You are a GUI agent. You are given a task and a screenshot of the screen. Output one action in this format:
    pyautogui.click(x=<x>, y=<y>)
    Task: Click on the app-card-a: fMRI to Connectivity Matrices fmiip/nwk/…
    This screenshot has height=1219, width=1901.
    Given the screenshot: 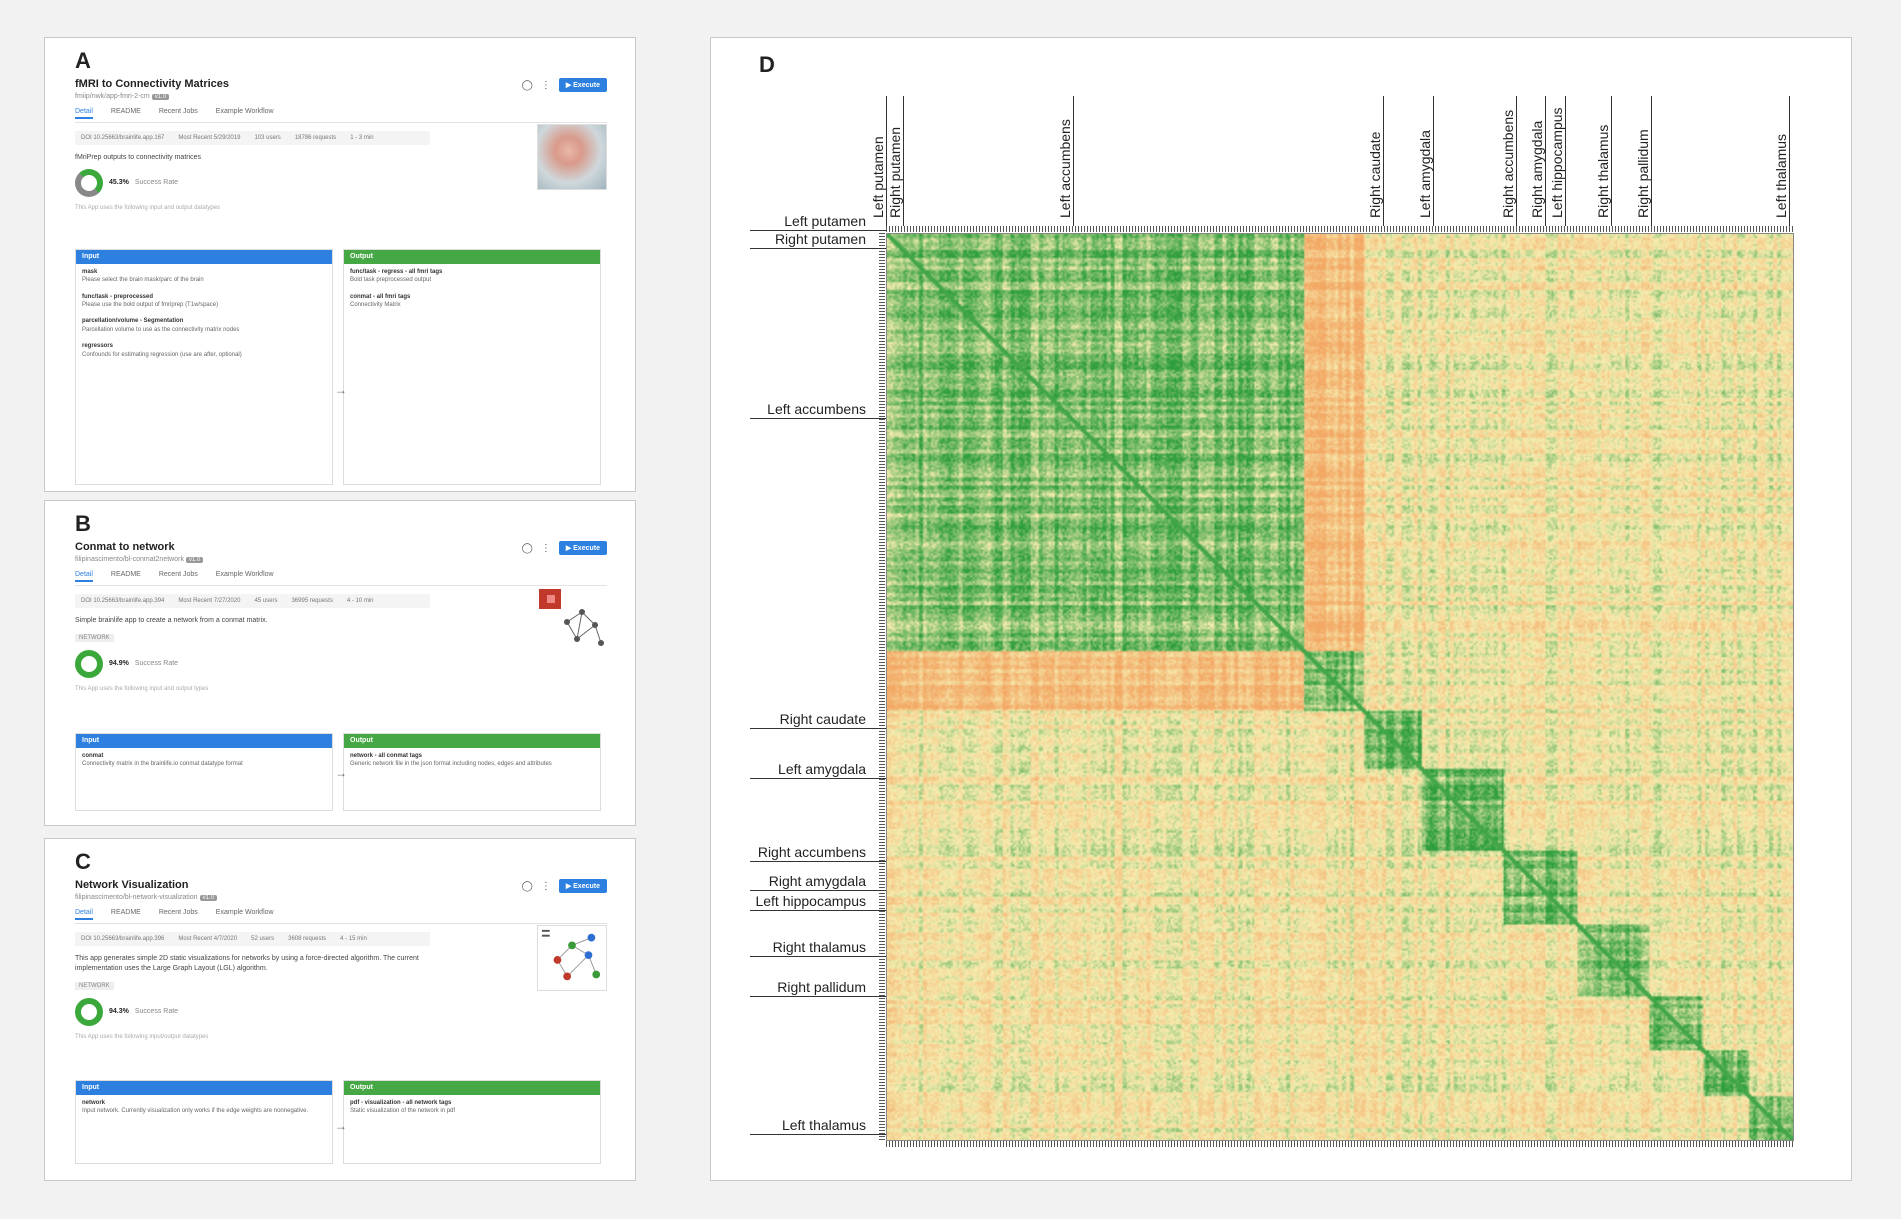 What is the action you would take?
    pyautogui.click(x=341, y=144)
    